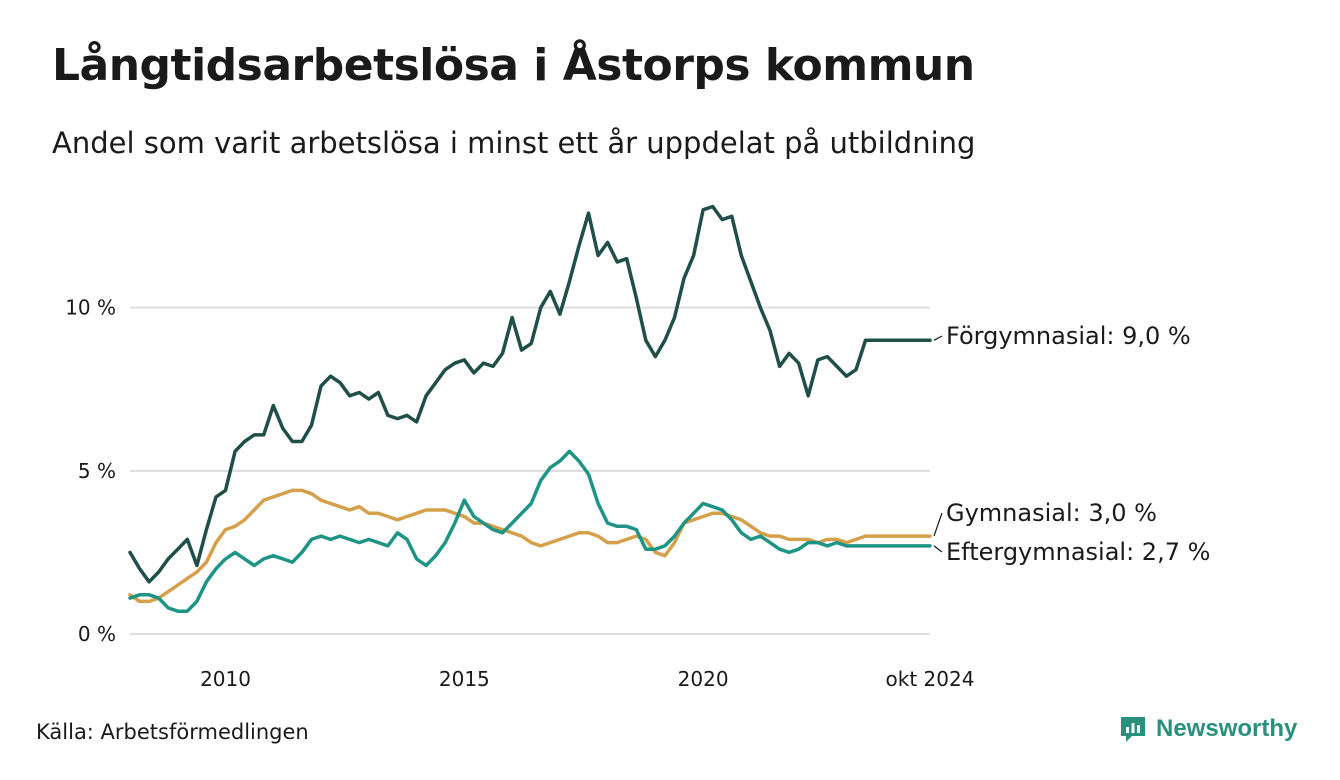 This screenshot has height=780, width=1340. I want to click on x-tick-label: okt 2024, so click(930, 679).